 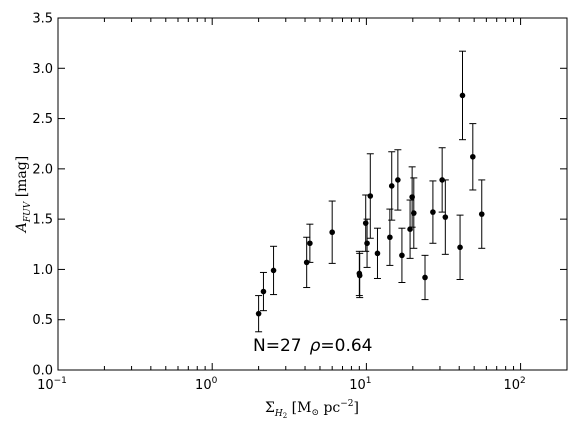 What do you see at coordinates (360, 384) in the screenshot?
I see `x-tick-label: 10¹` at bounding box center [360, 384].